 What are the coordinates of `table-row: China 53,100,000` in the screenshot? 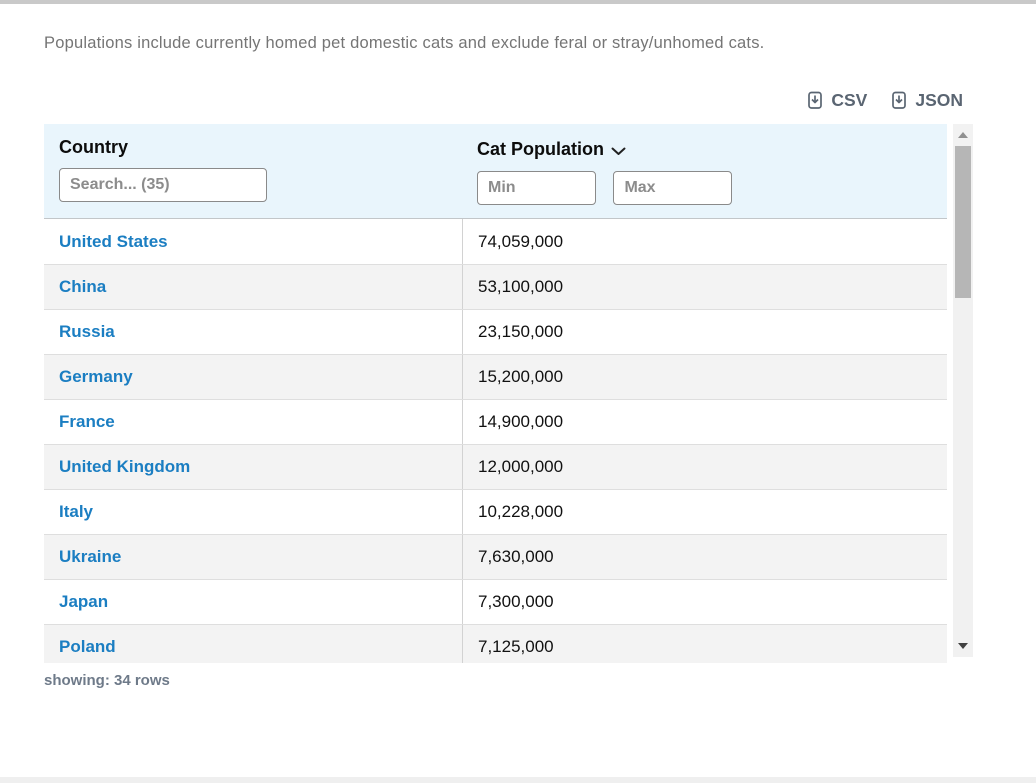 It's located at (495, 286).